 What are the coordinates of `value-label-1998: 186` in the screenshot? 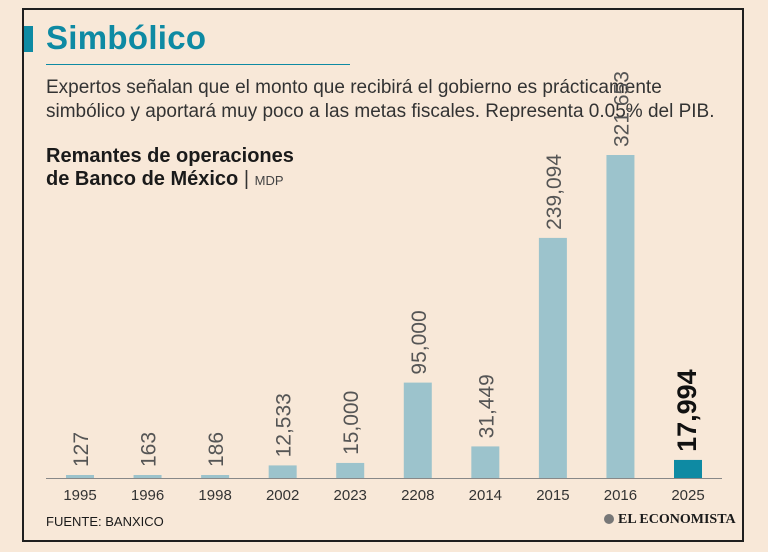 It's located at (216, 449).